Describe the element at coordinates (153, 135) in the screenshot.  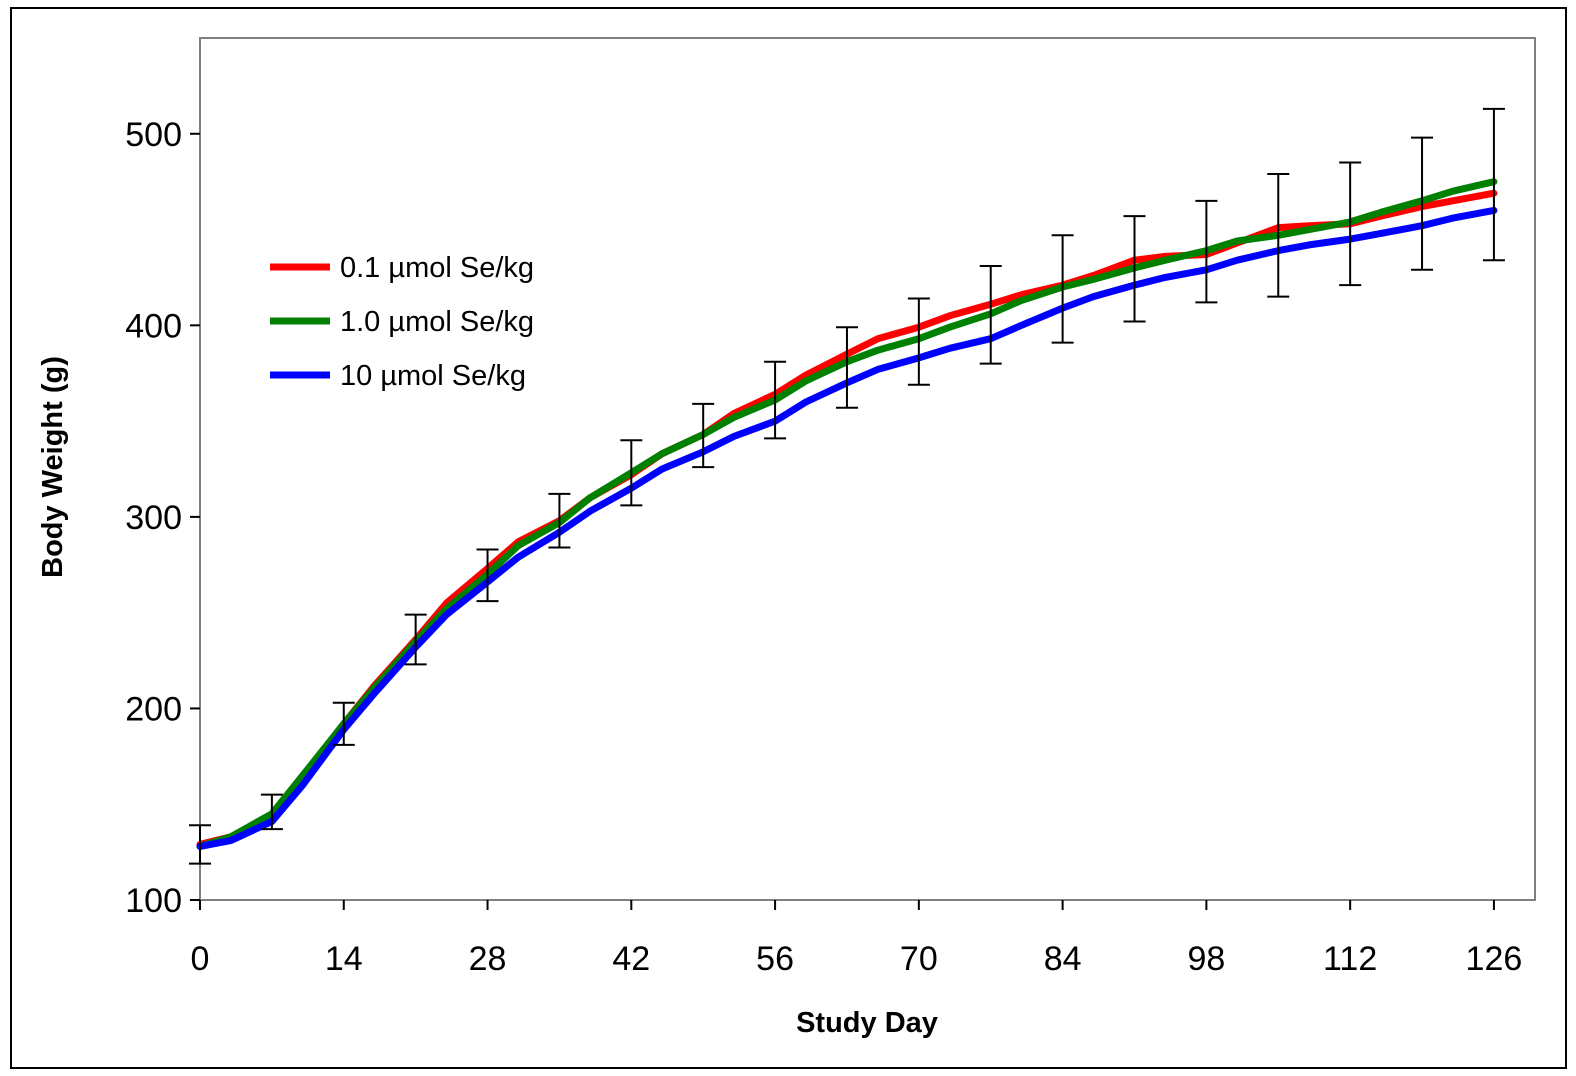
I see `y-tick-label: 500` at that location.